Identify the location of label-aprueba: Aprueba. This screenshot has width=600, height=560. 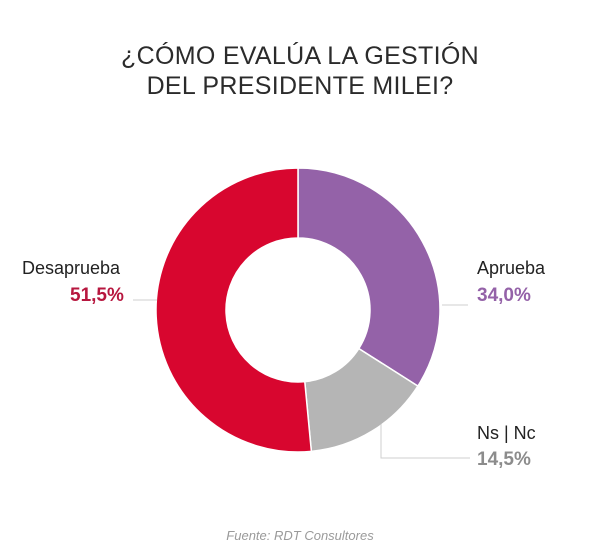
(511, 268).